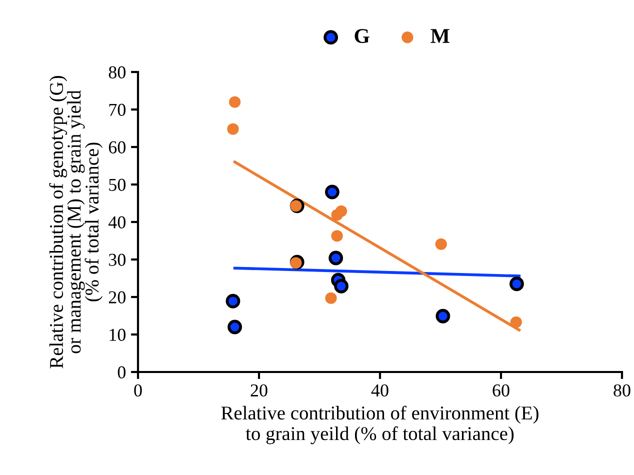 Image resolution: width=634 pixels, height=475 pixels. What do you see at coordinates (117, 260) in the screenshot?
I see `y-tick-label: 30` at bounding box center [117, 260].